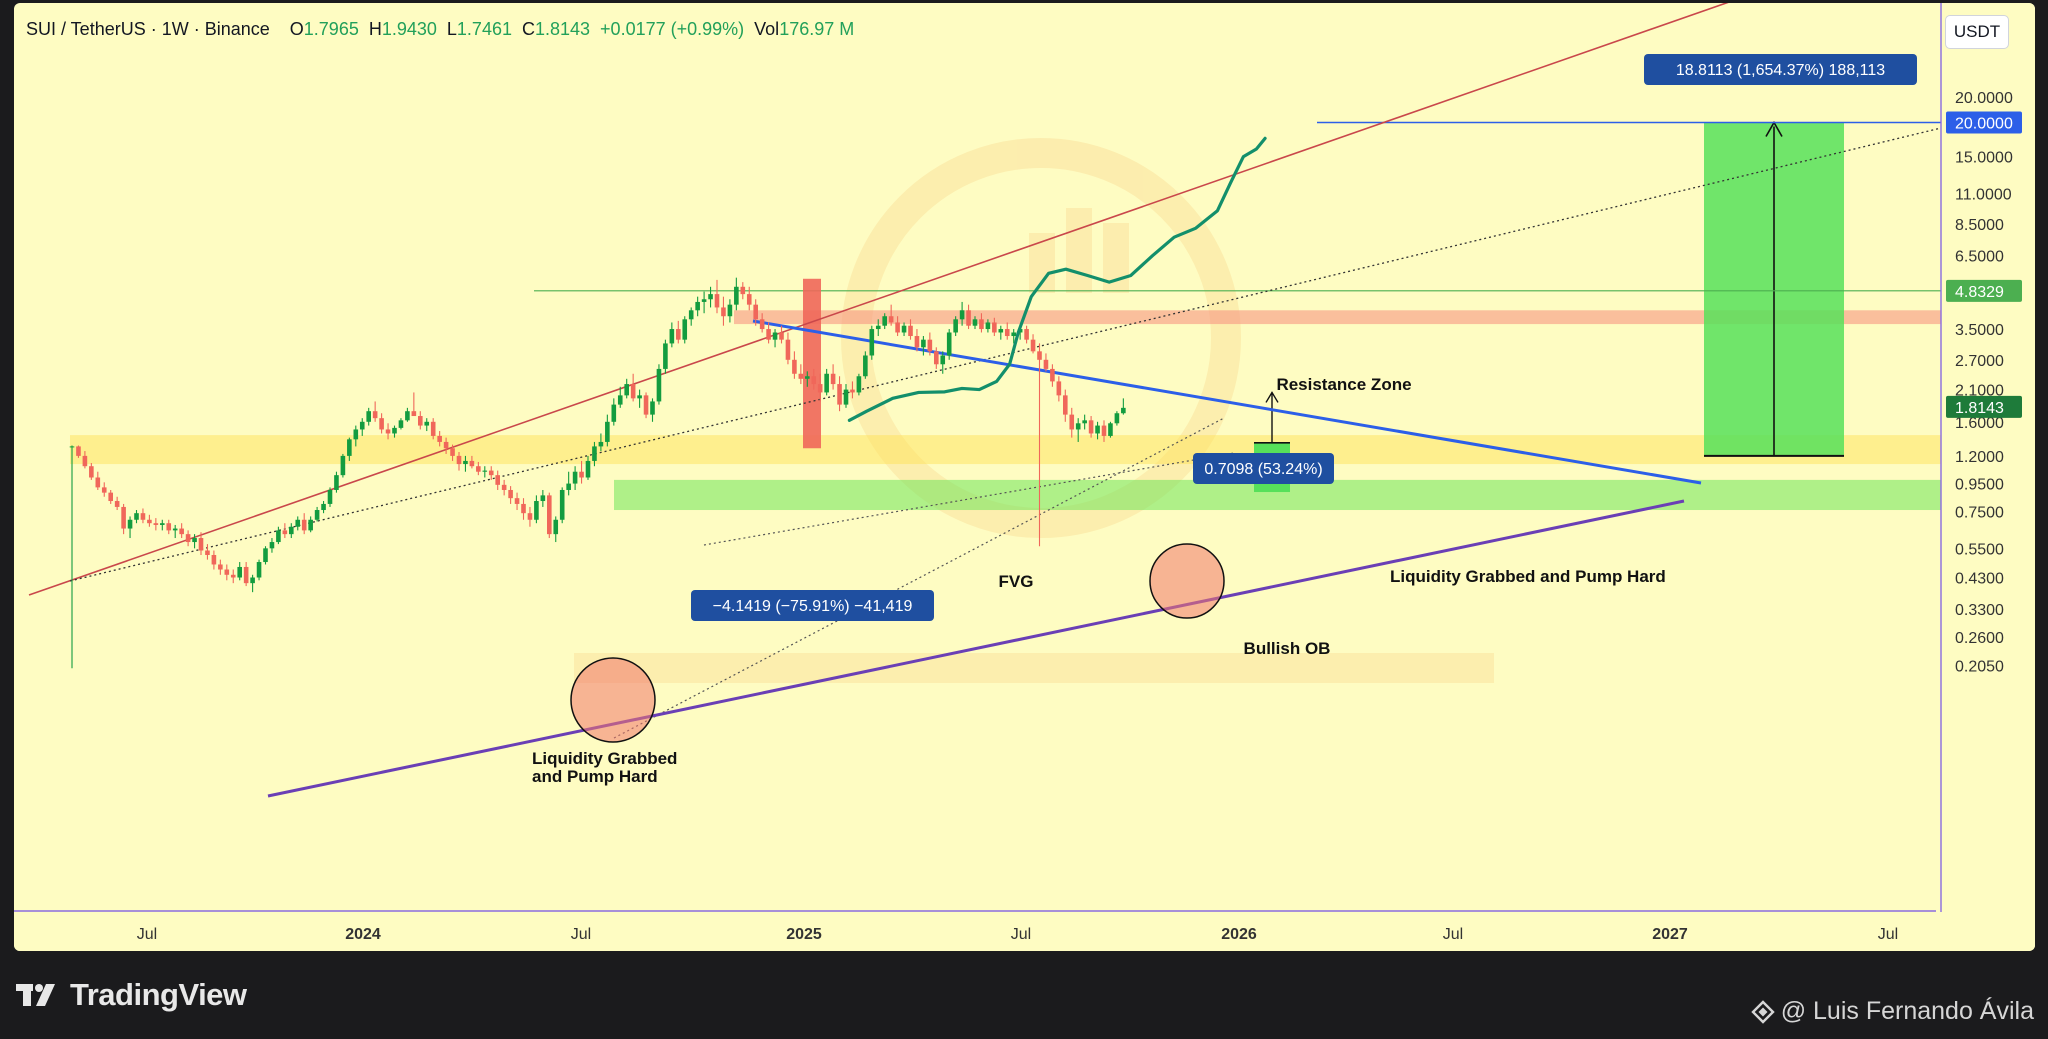  I want to click on watermark-ring, so click(1041, 338).